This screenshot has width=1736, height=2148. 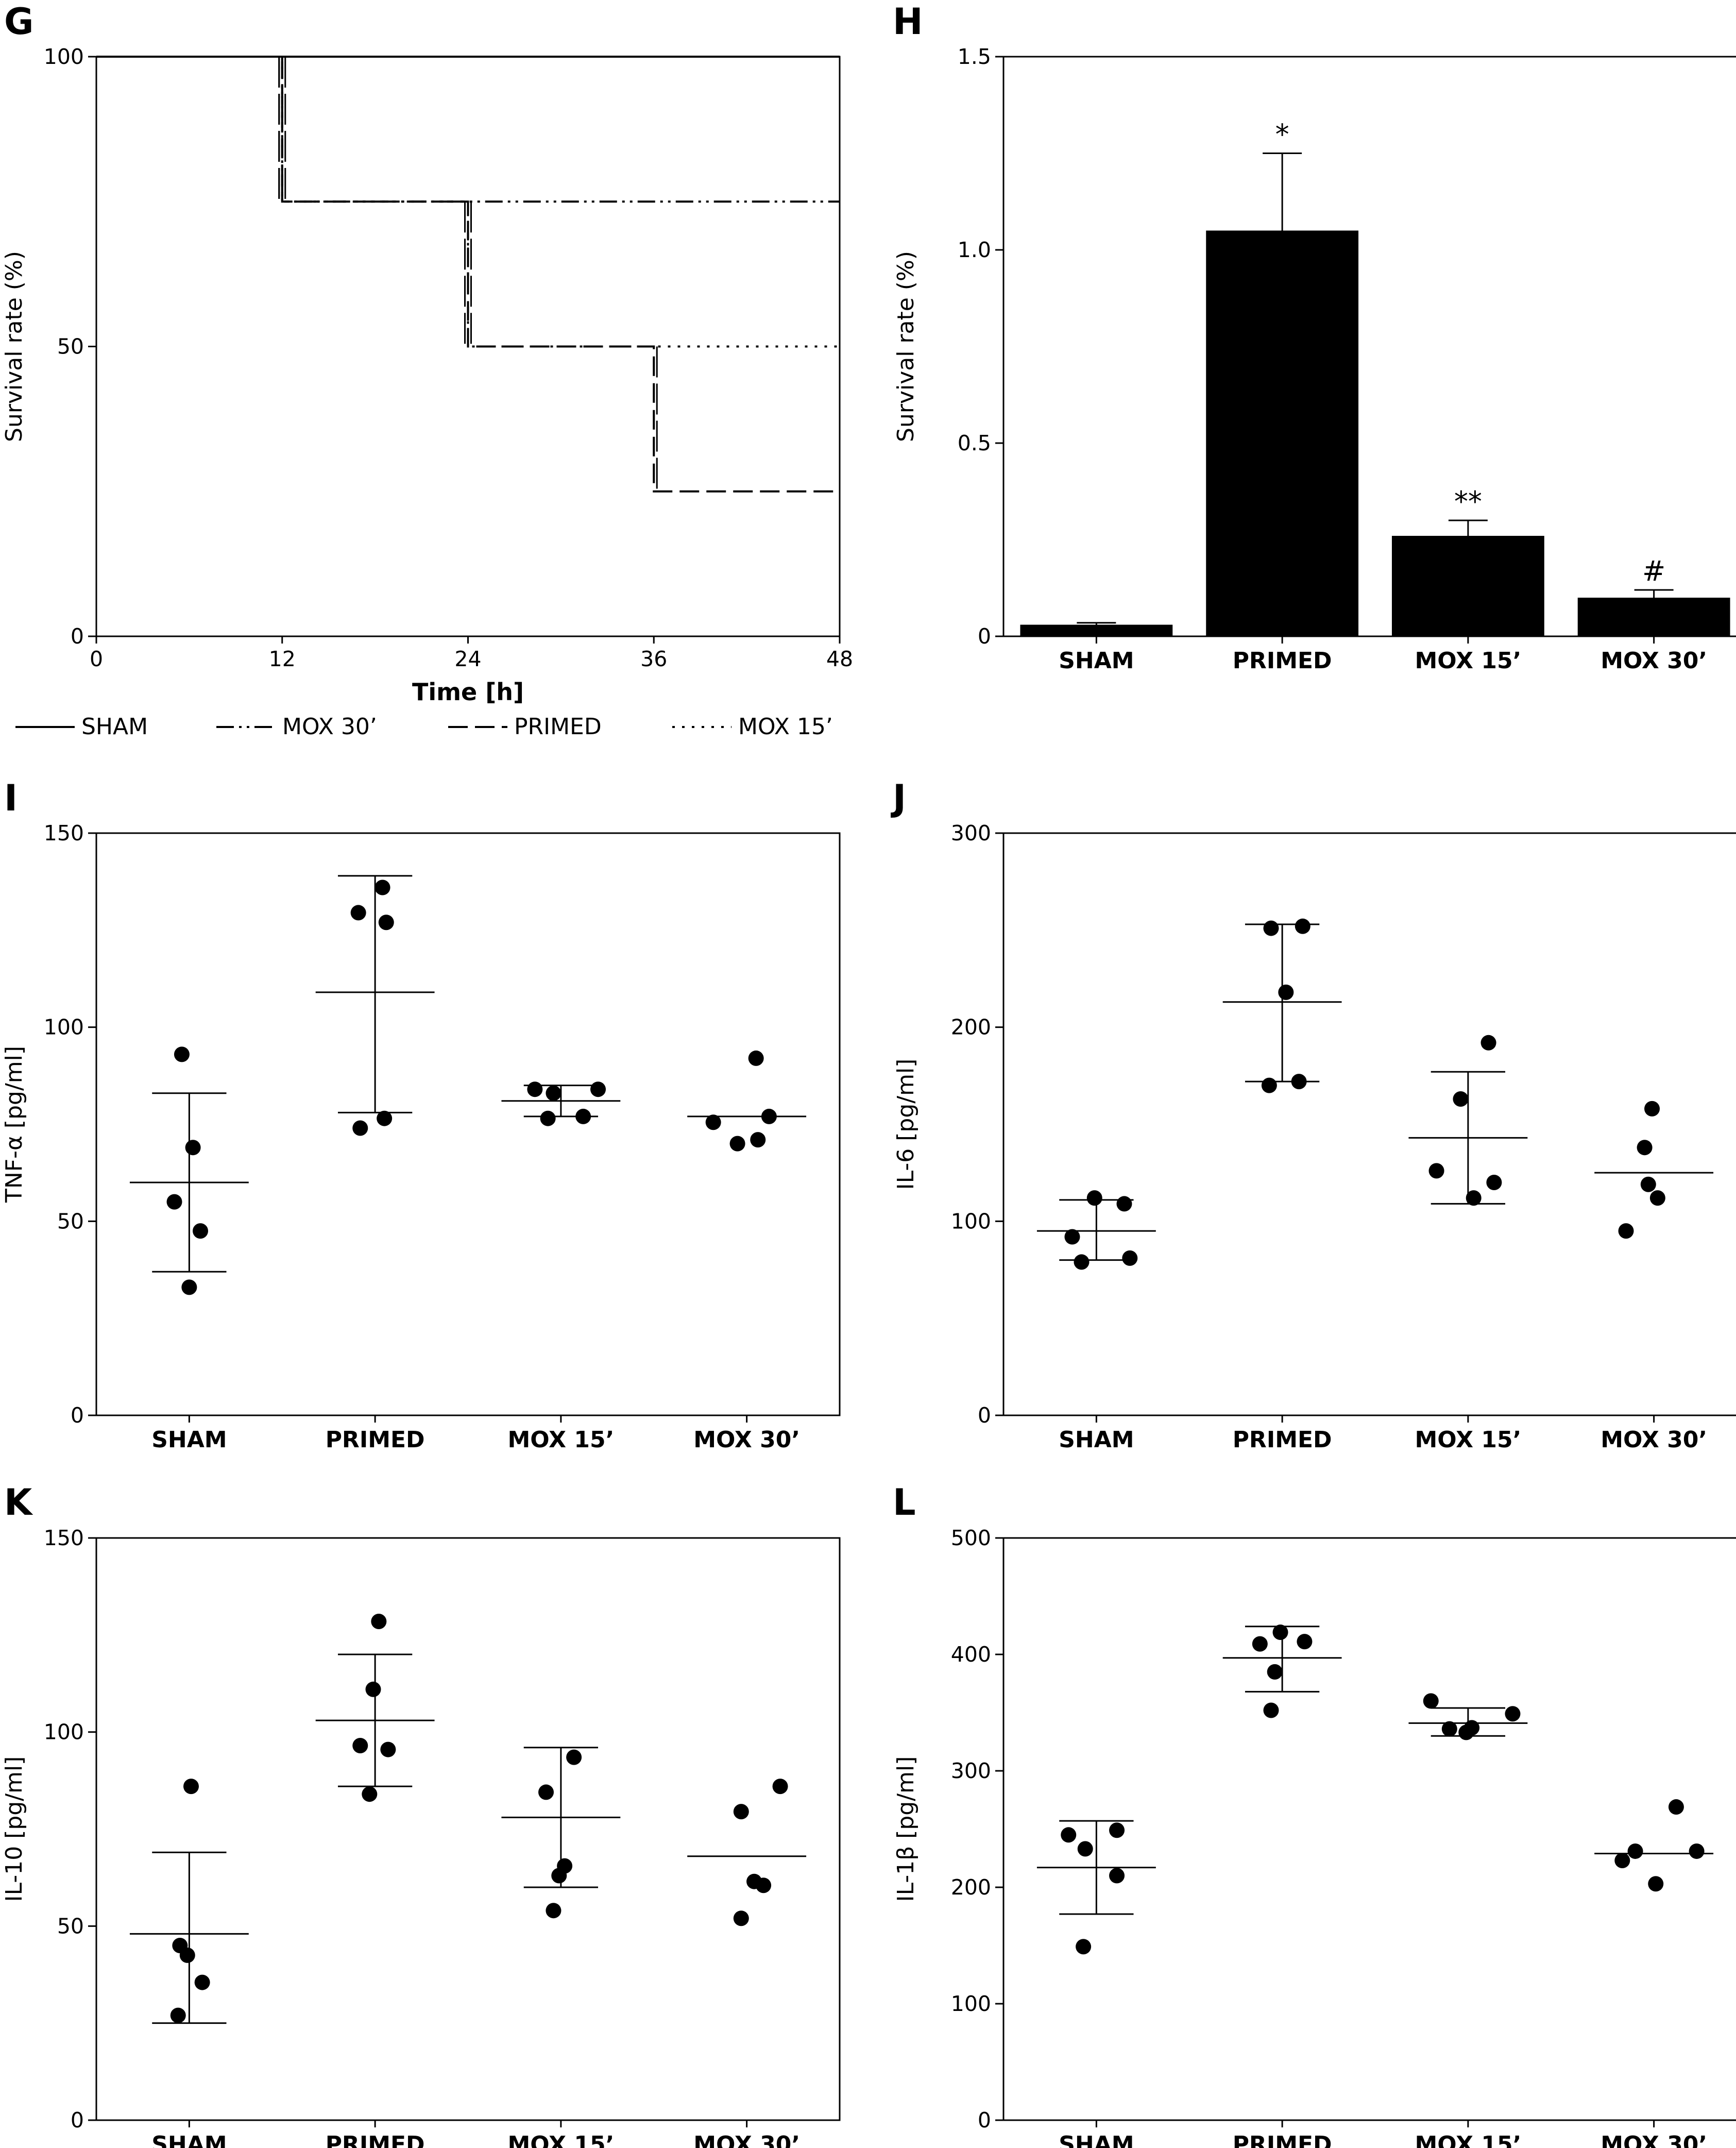 I want to click on plot-frame-L, so click(x=1369, y=1829).